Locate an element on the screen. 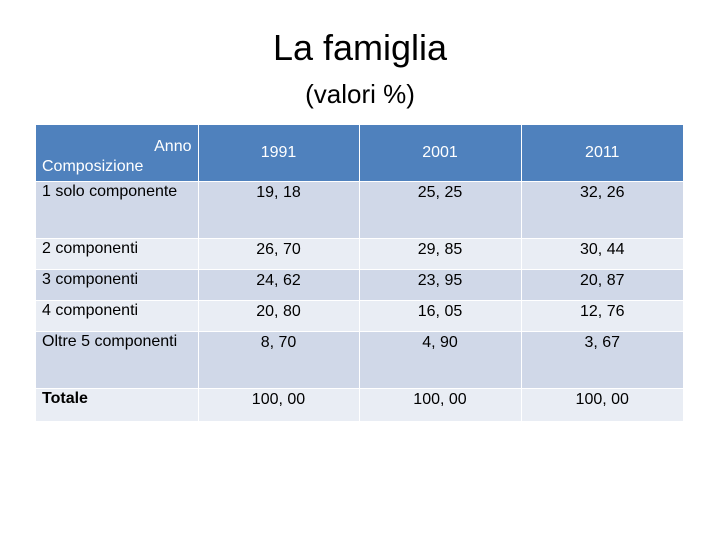 This screenshot has width=720, height=540. table-row: 4 componenti 20, 80 16, 05 12, 76 is located at coordinates (359, 316).